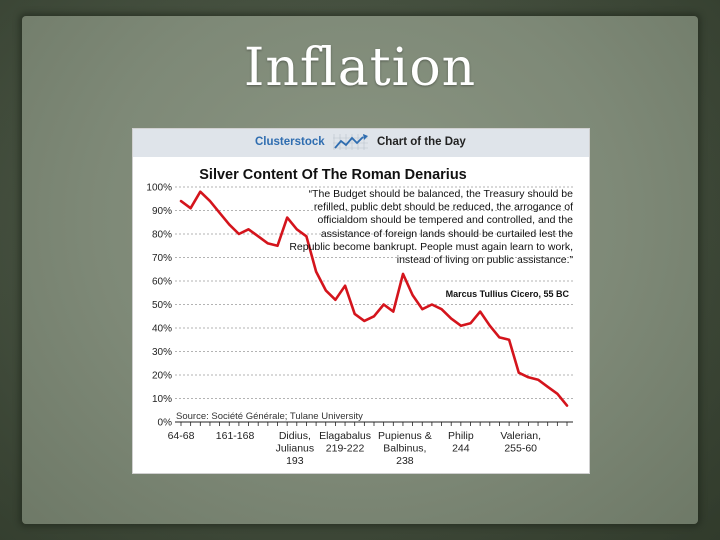 The height and width of the screenshot is (540, 720). I want to click on x-tick-label: Pupienus & Balbinus, 238, so click(405, 448).